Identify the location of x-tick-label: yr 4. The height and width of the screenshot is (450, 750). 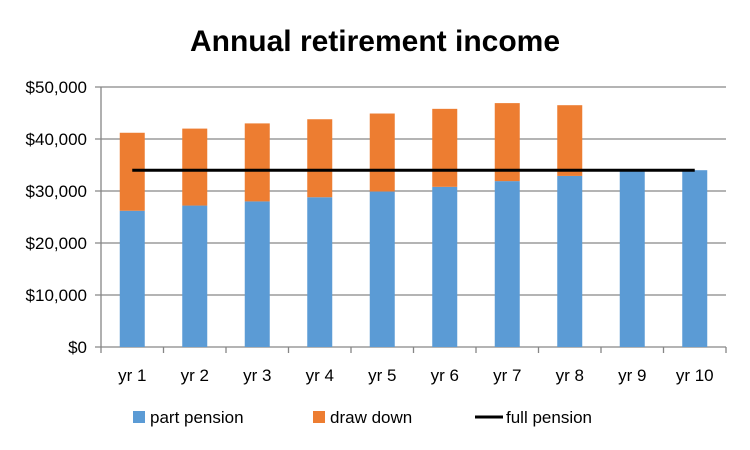
(320, 375).